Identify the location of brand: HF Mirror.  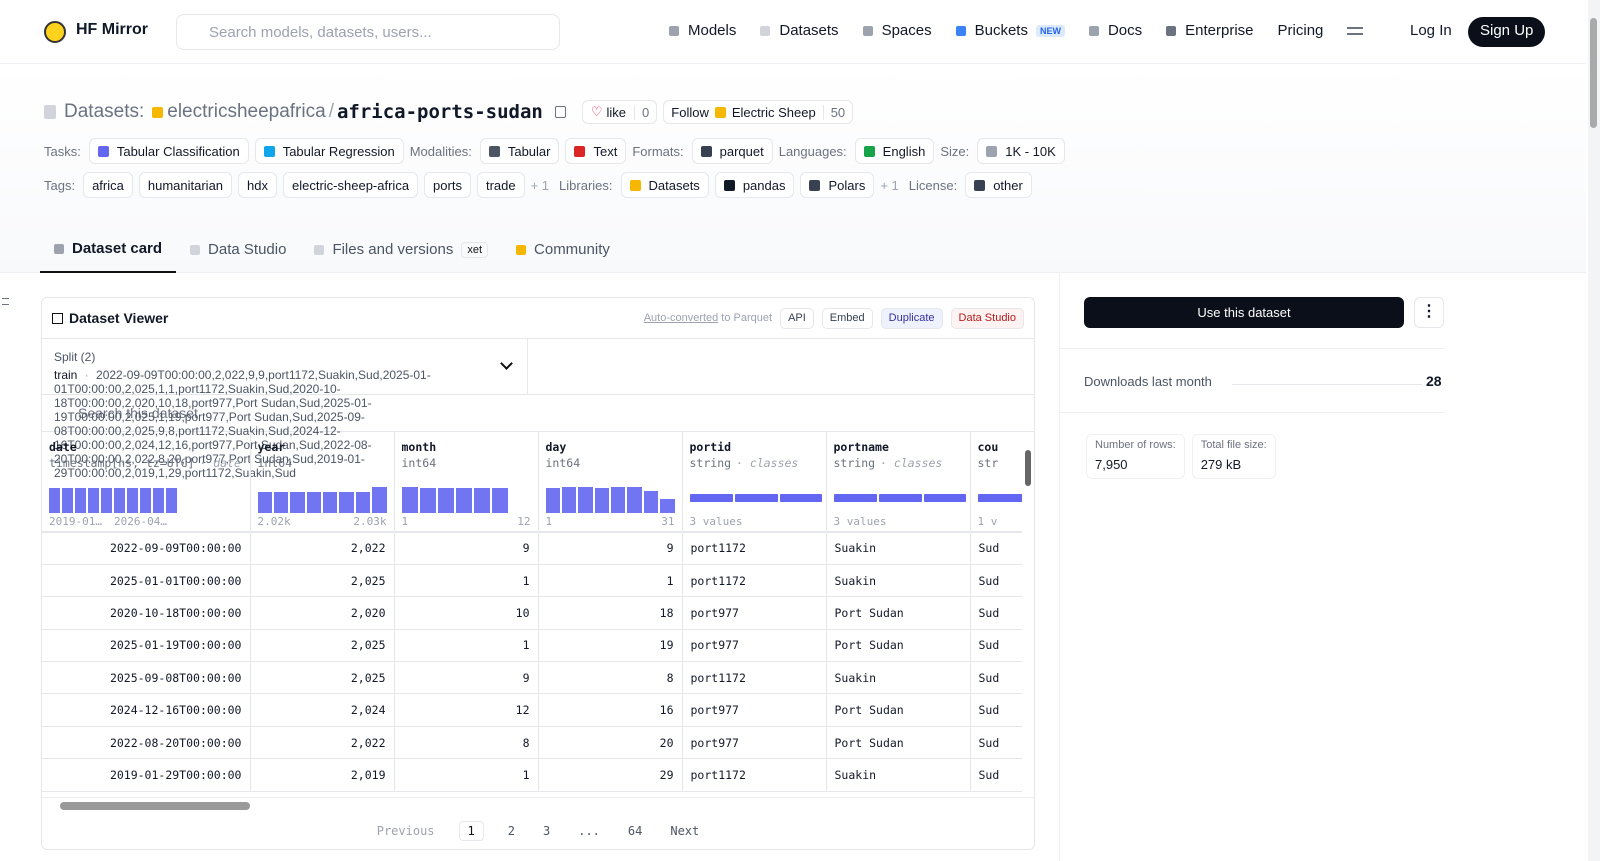
(112, 29).